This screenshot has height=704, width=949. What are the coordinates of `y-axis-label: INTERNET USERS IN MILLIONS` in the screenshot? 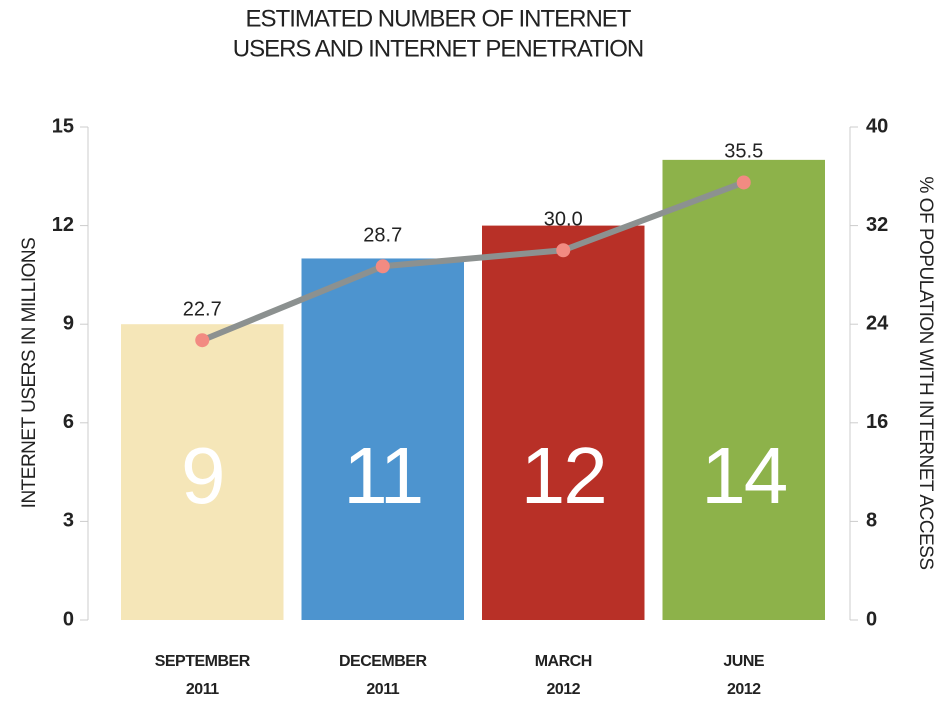 It's located at (29, 373).